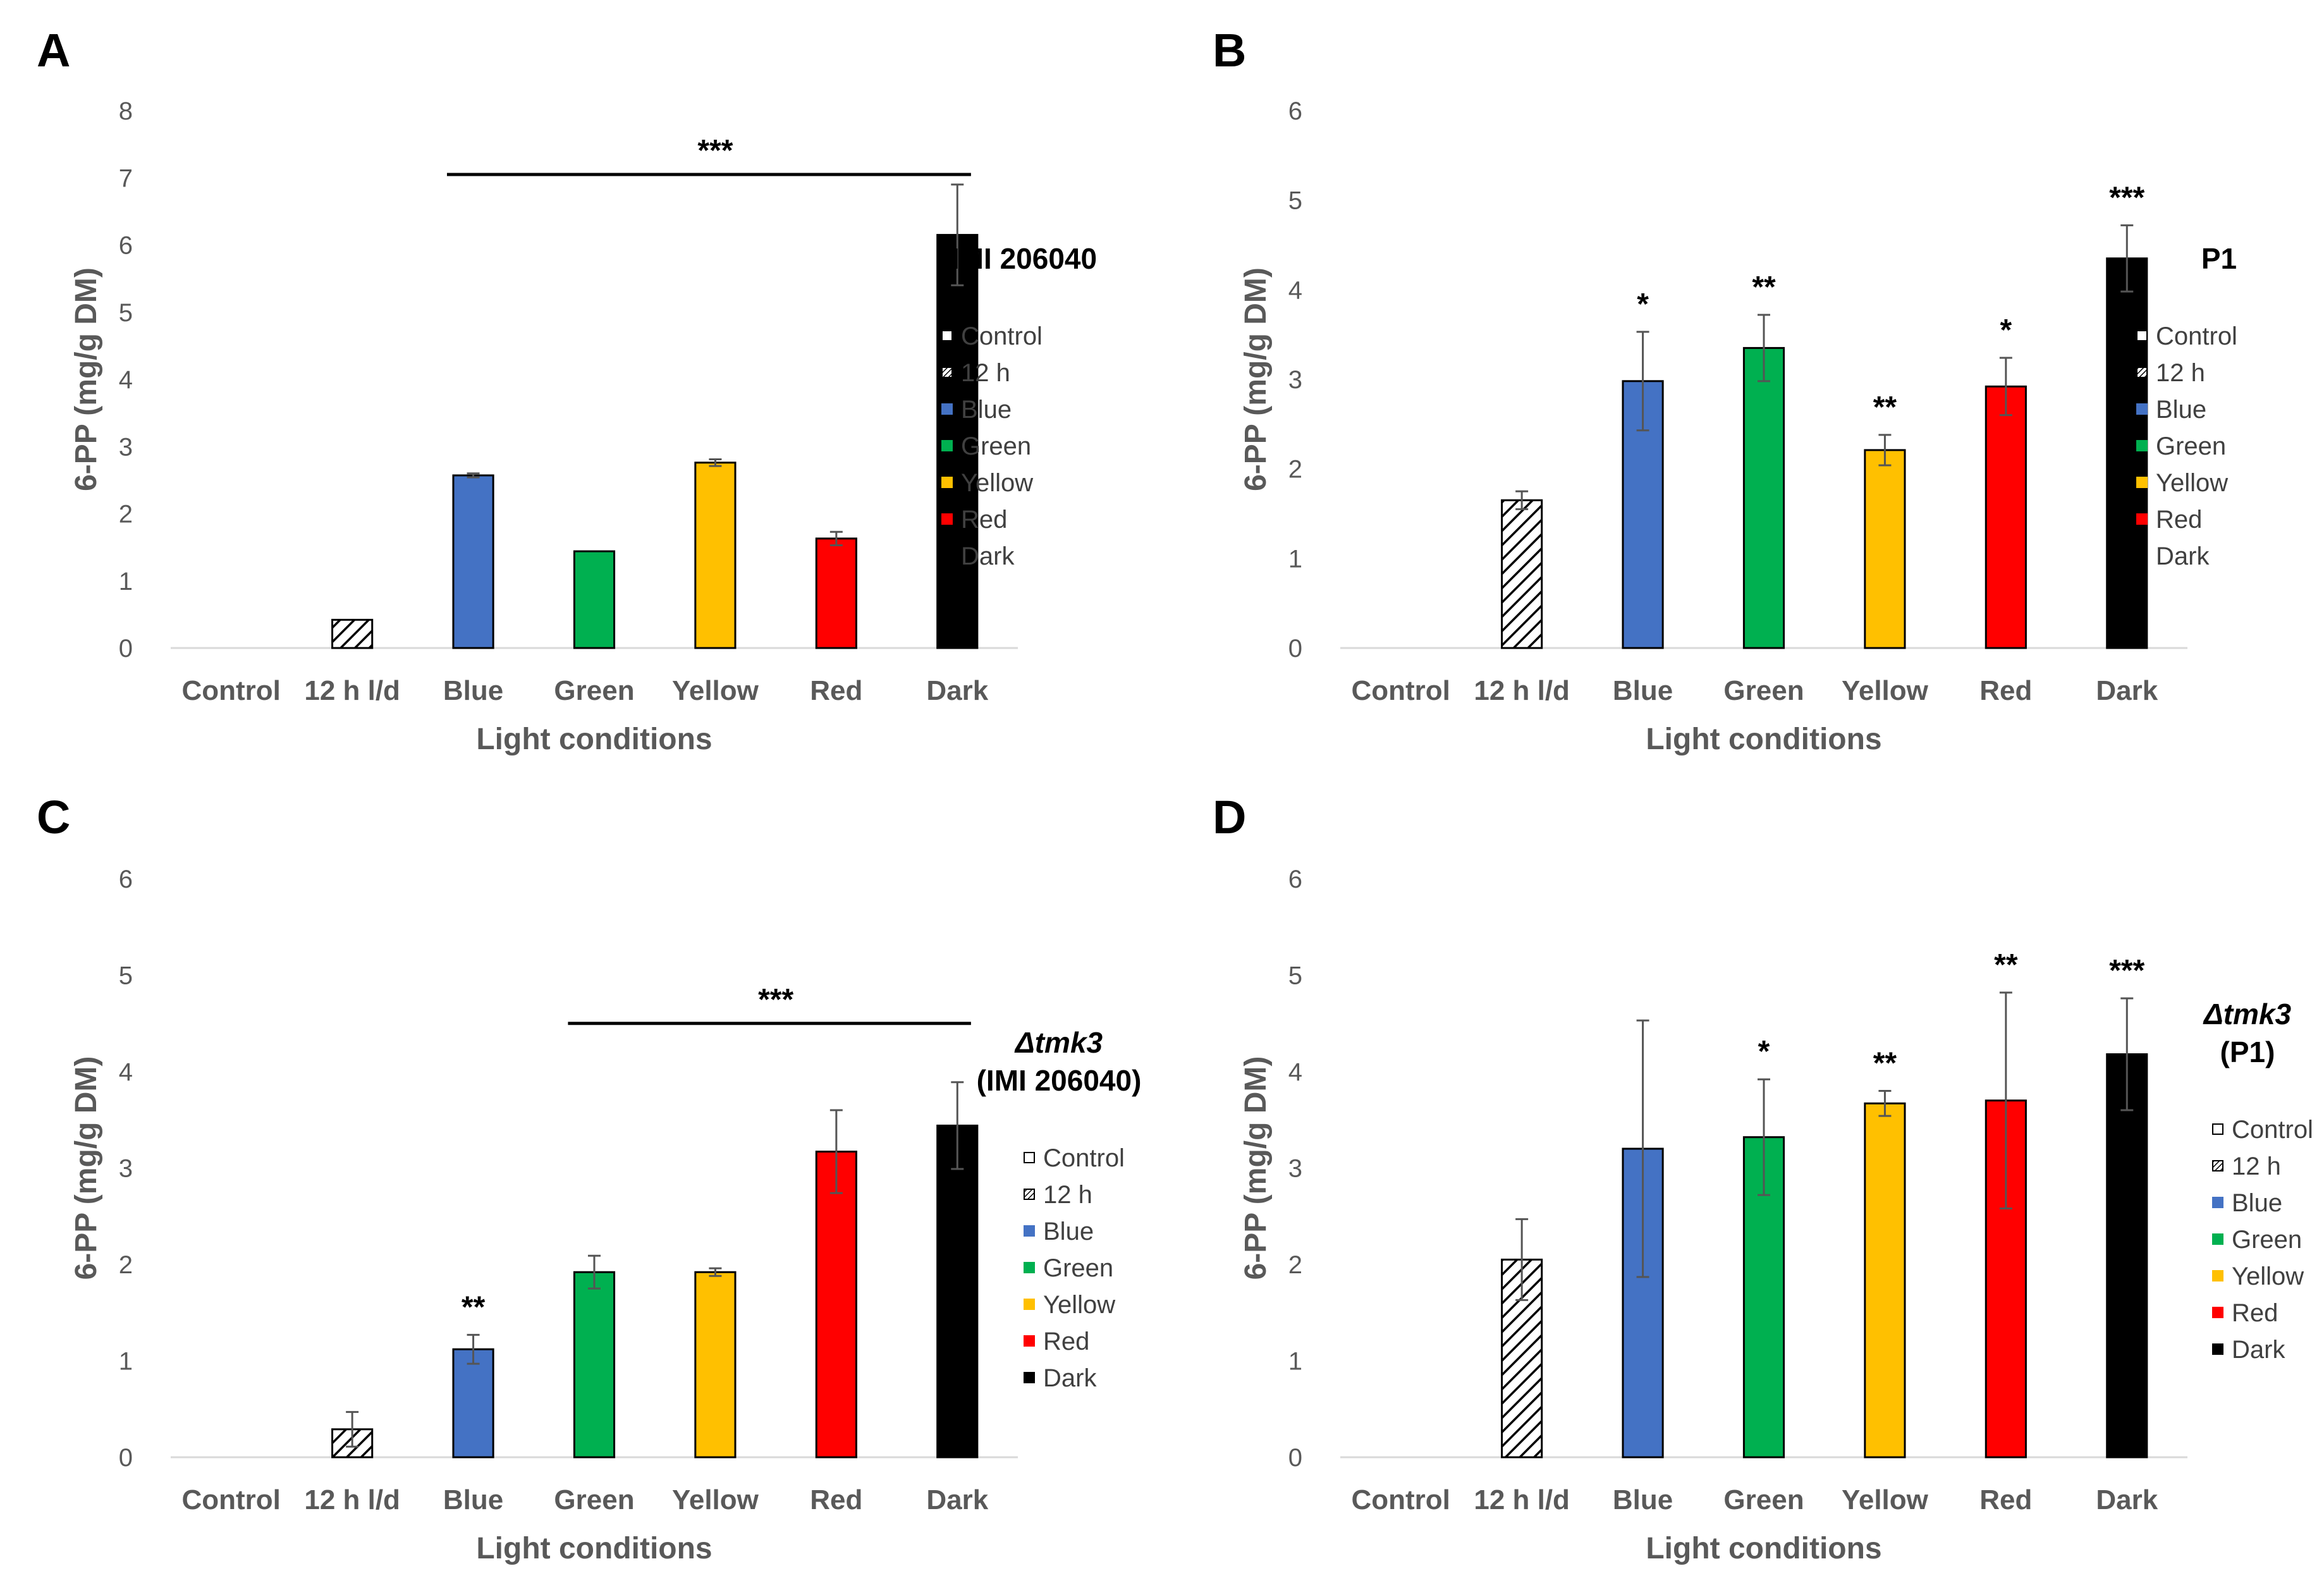 The image size is (2324, 1578). What do you see at coordinates (1059, 1080) in the screenshot?
I see `legend-title: (IMI 206040)` at bounding box center [1059, 1080].